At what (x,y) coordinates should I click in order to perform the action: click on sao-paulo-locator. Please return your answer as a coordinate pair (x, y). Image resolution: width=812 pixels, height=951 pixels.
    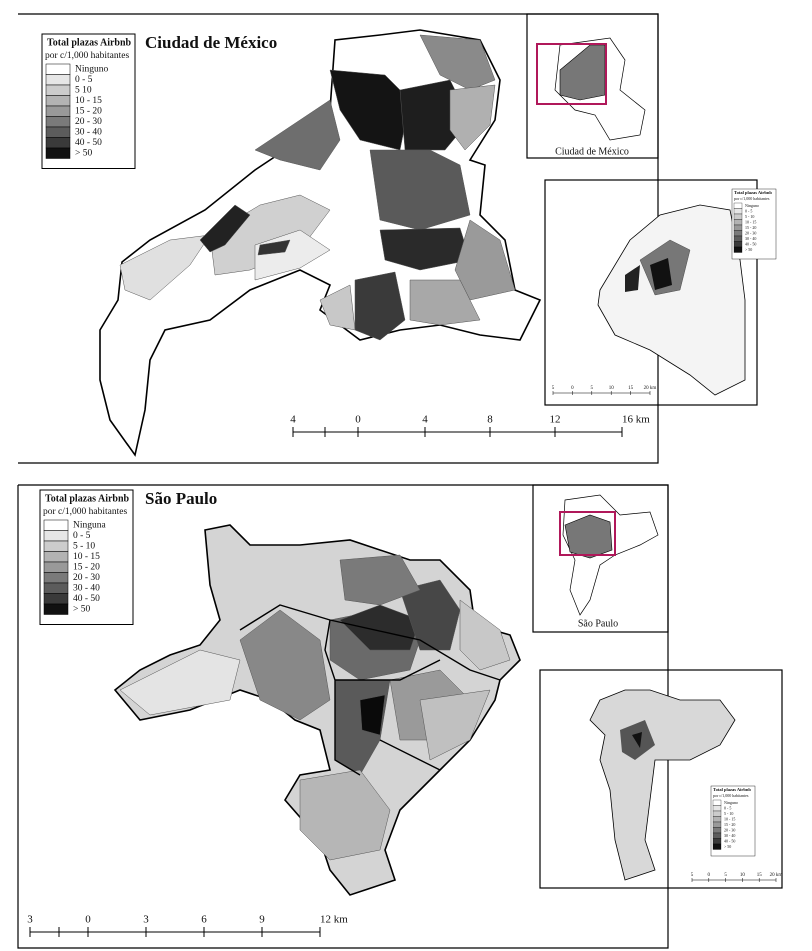
    Looking at the image, I should click on (609, 555).